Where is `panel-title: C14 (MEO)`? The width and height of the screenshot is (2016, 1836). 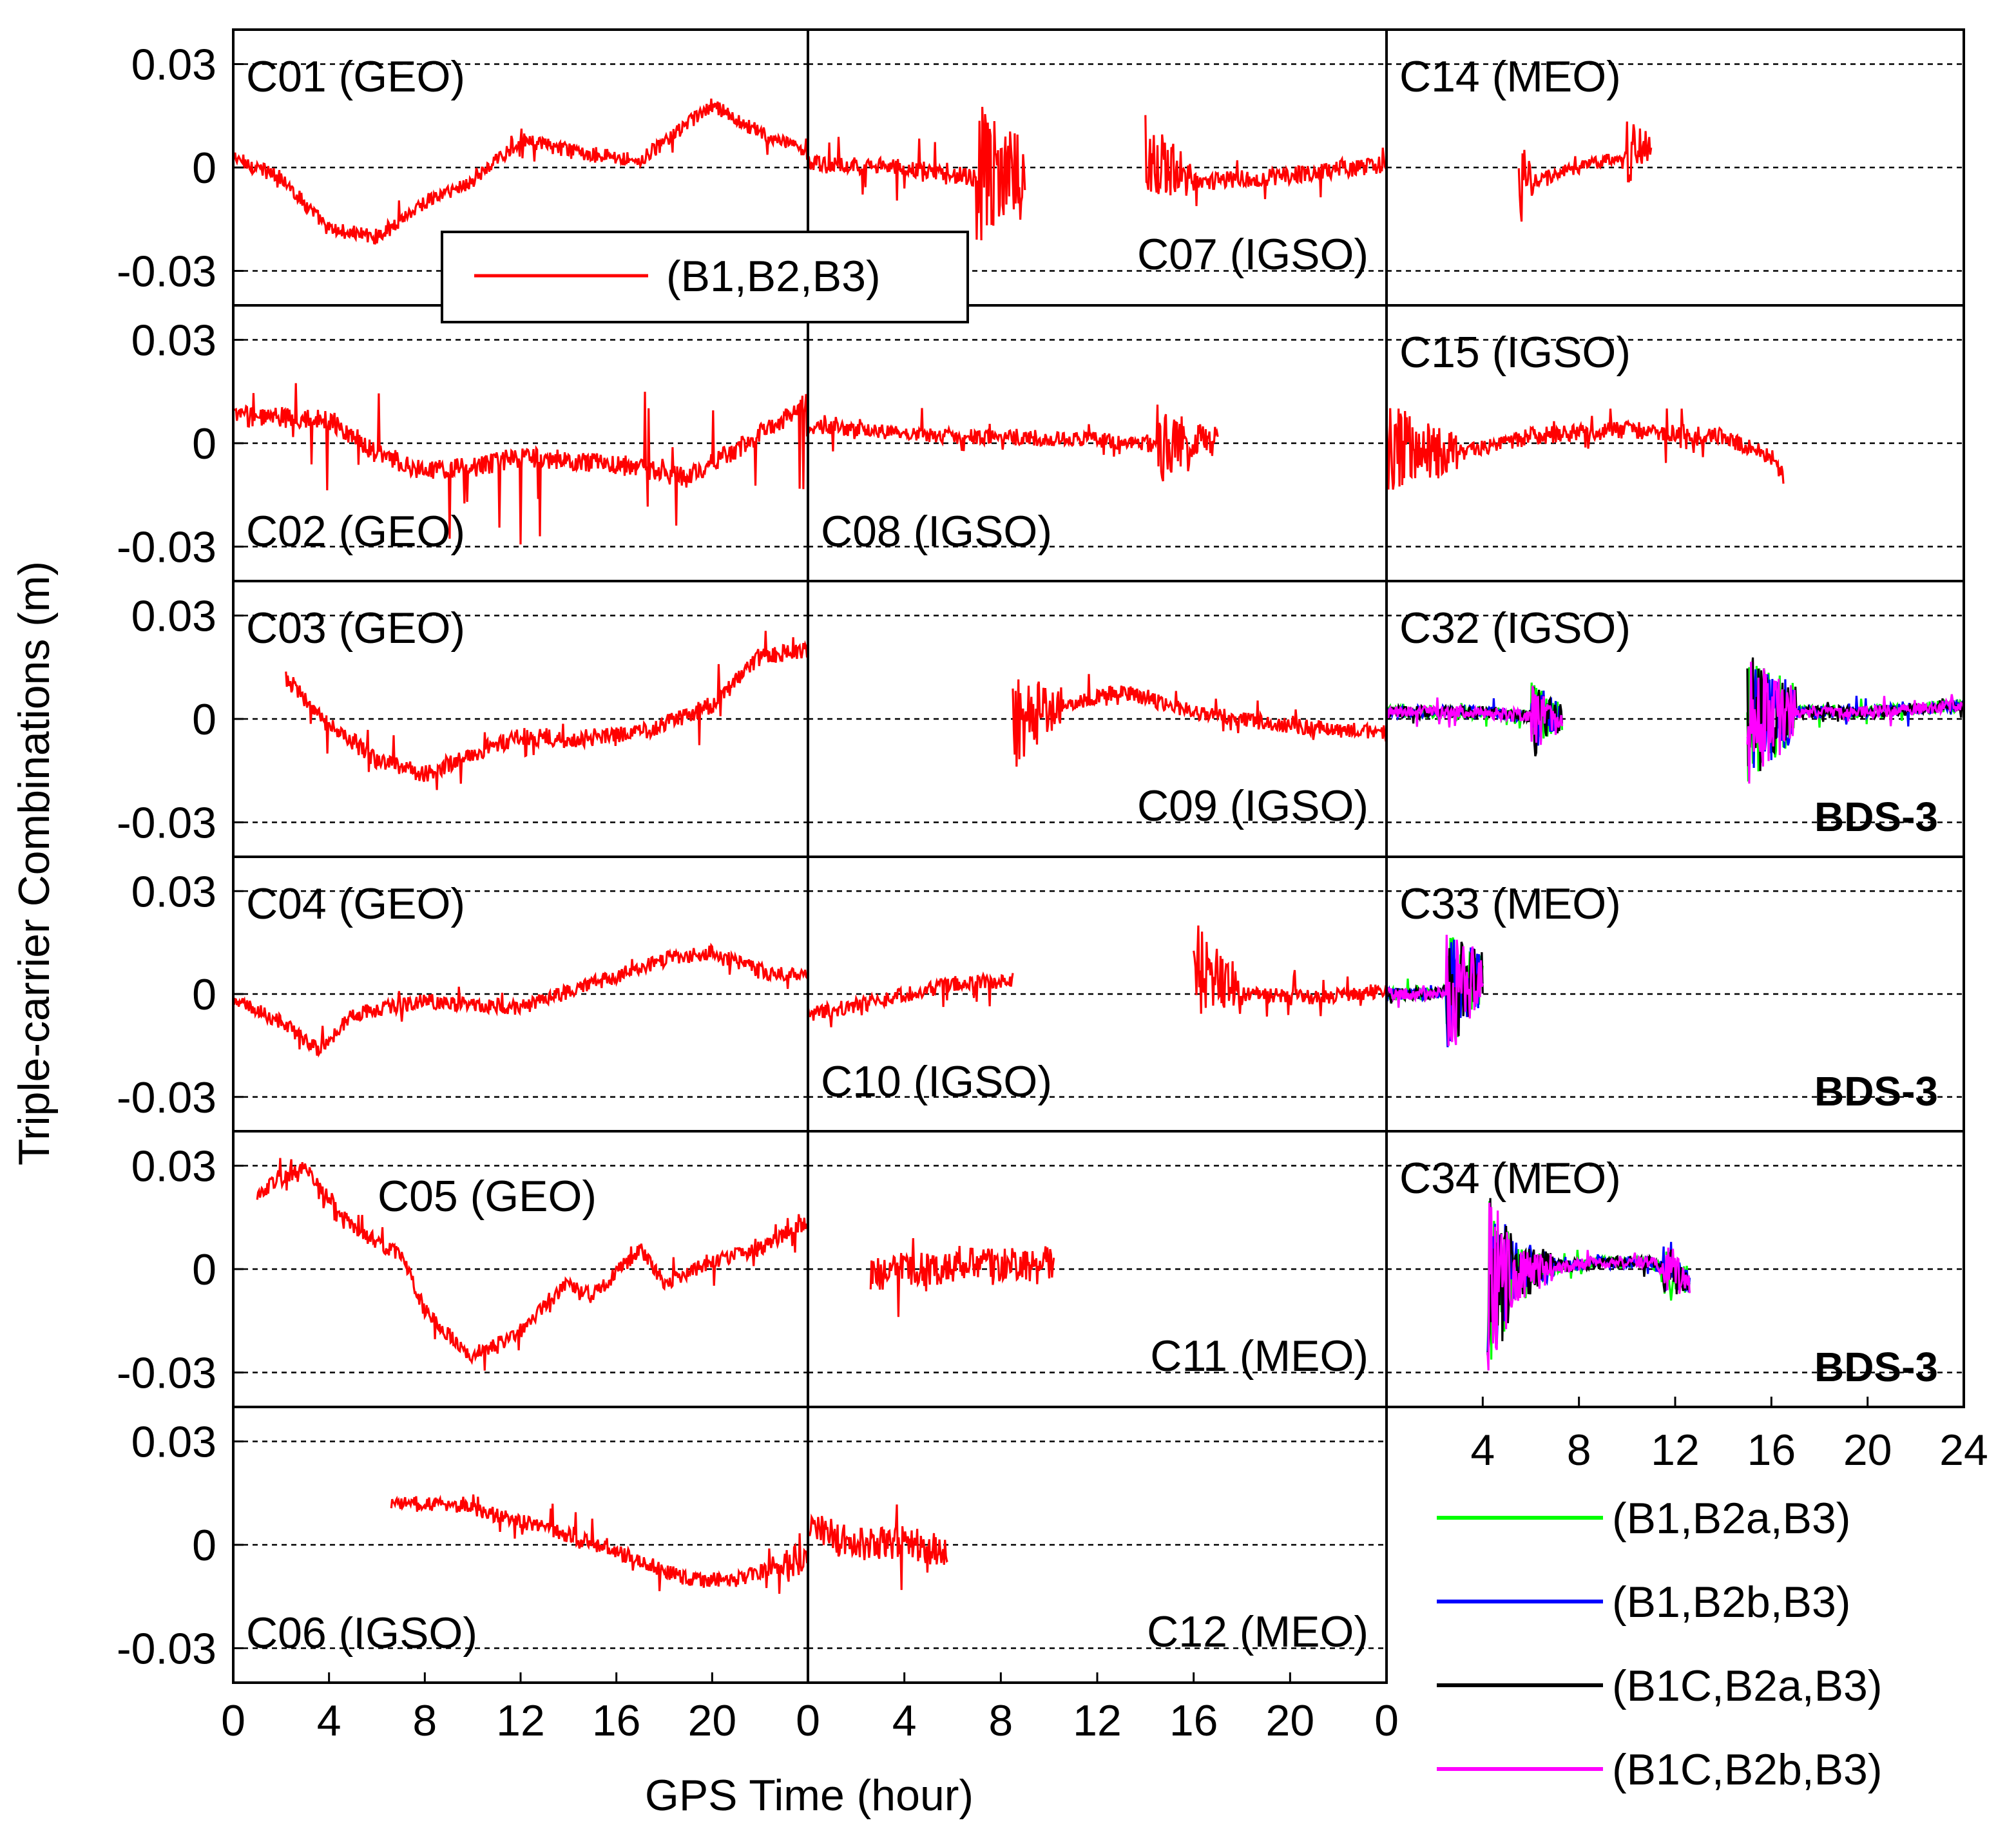
panel-title: C14 (MEO) is located at coordinates (1510, 76).